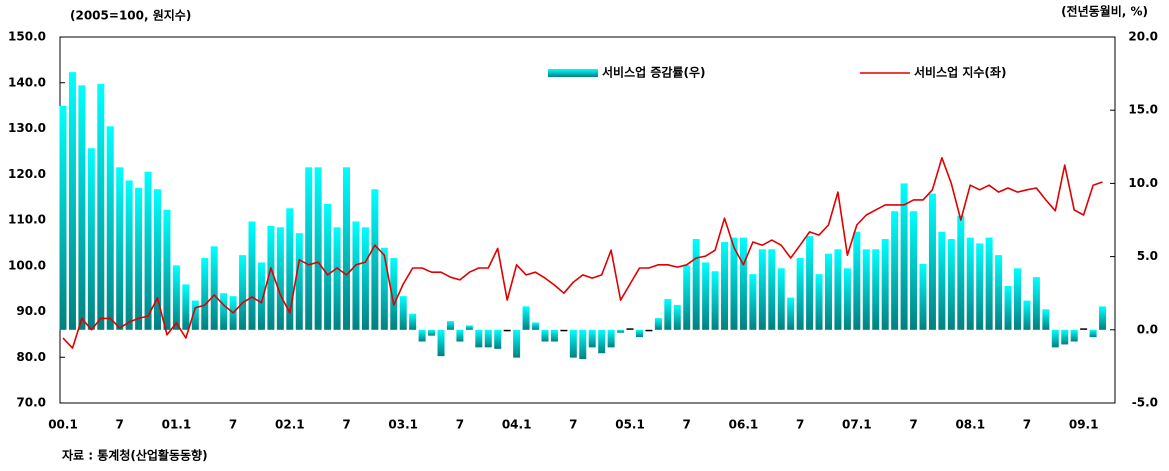  Describe the element at coordinates (27, 265) in the screenshot. I see `y-tick-label: 100.0` at that location.